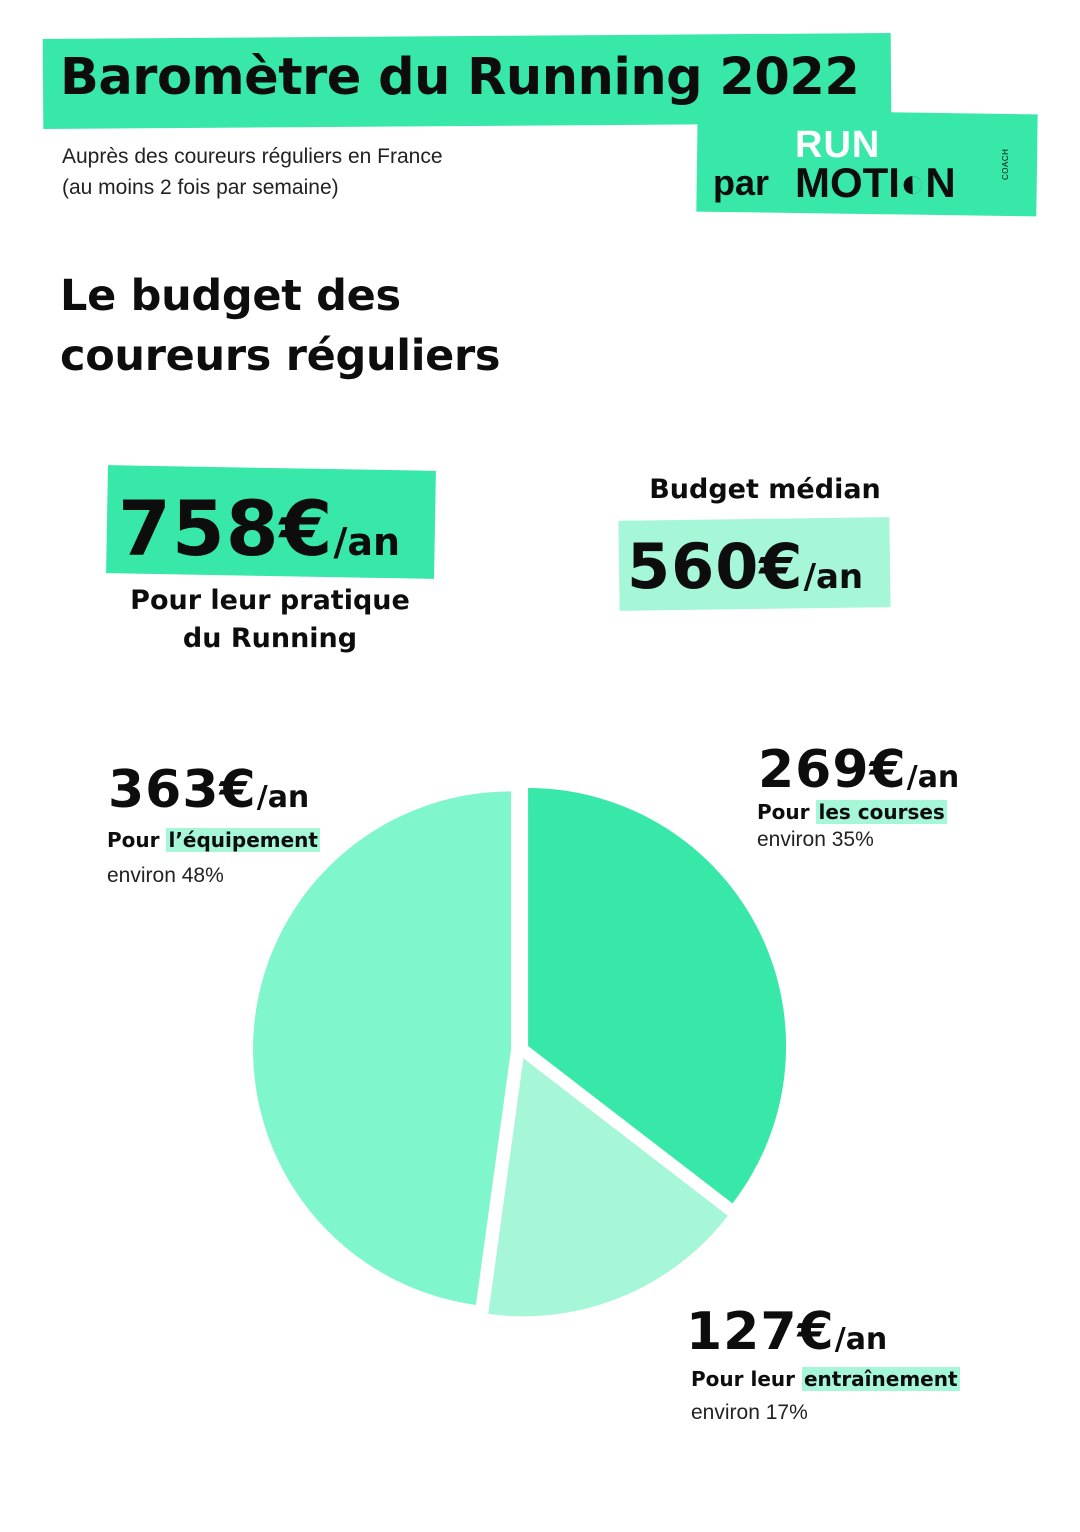  I want to click on median-budget-unit: /an, so click(833, 577).